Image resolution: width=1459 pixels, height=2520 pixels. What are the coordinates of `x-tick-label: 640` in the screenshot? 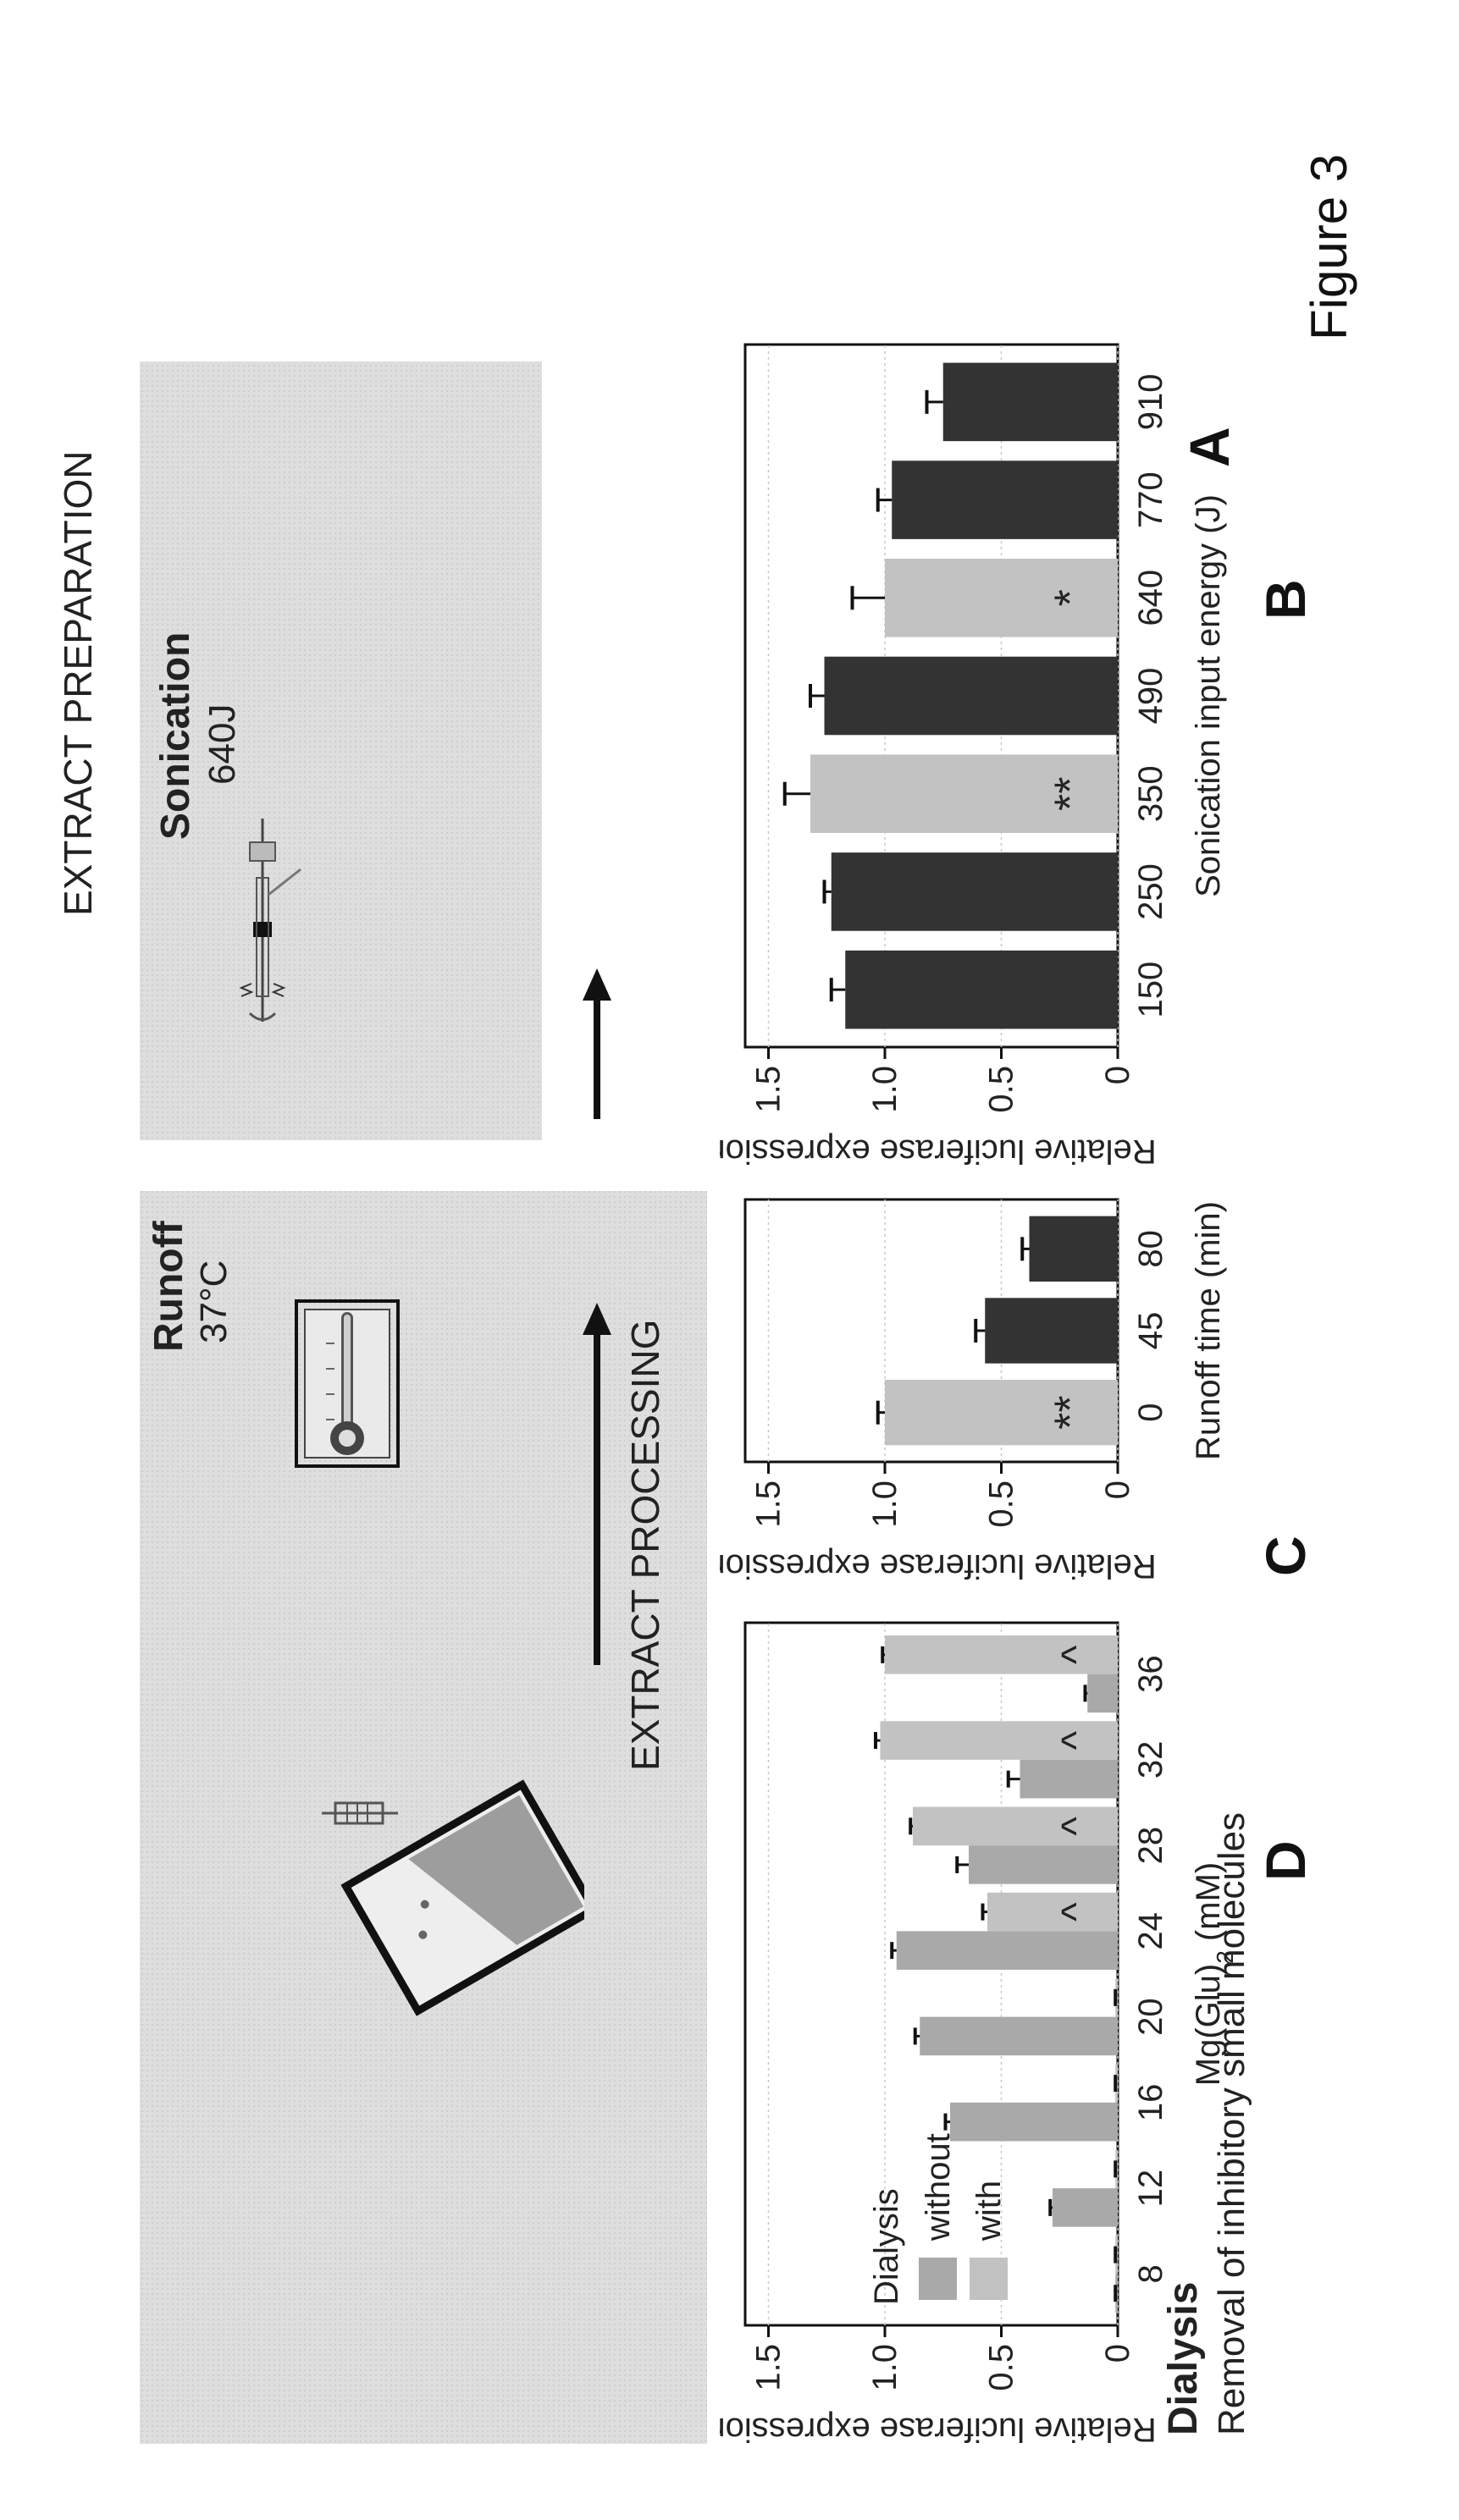 It's located at (1150, 598).